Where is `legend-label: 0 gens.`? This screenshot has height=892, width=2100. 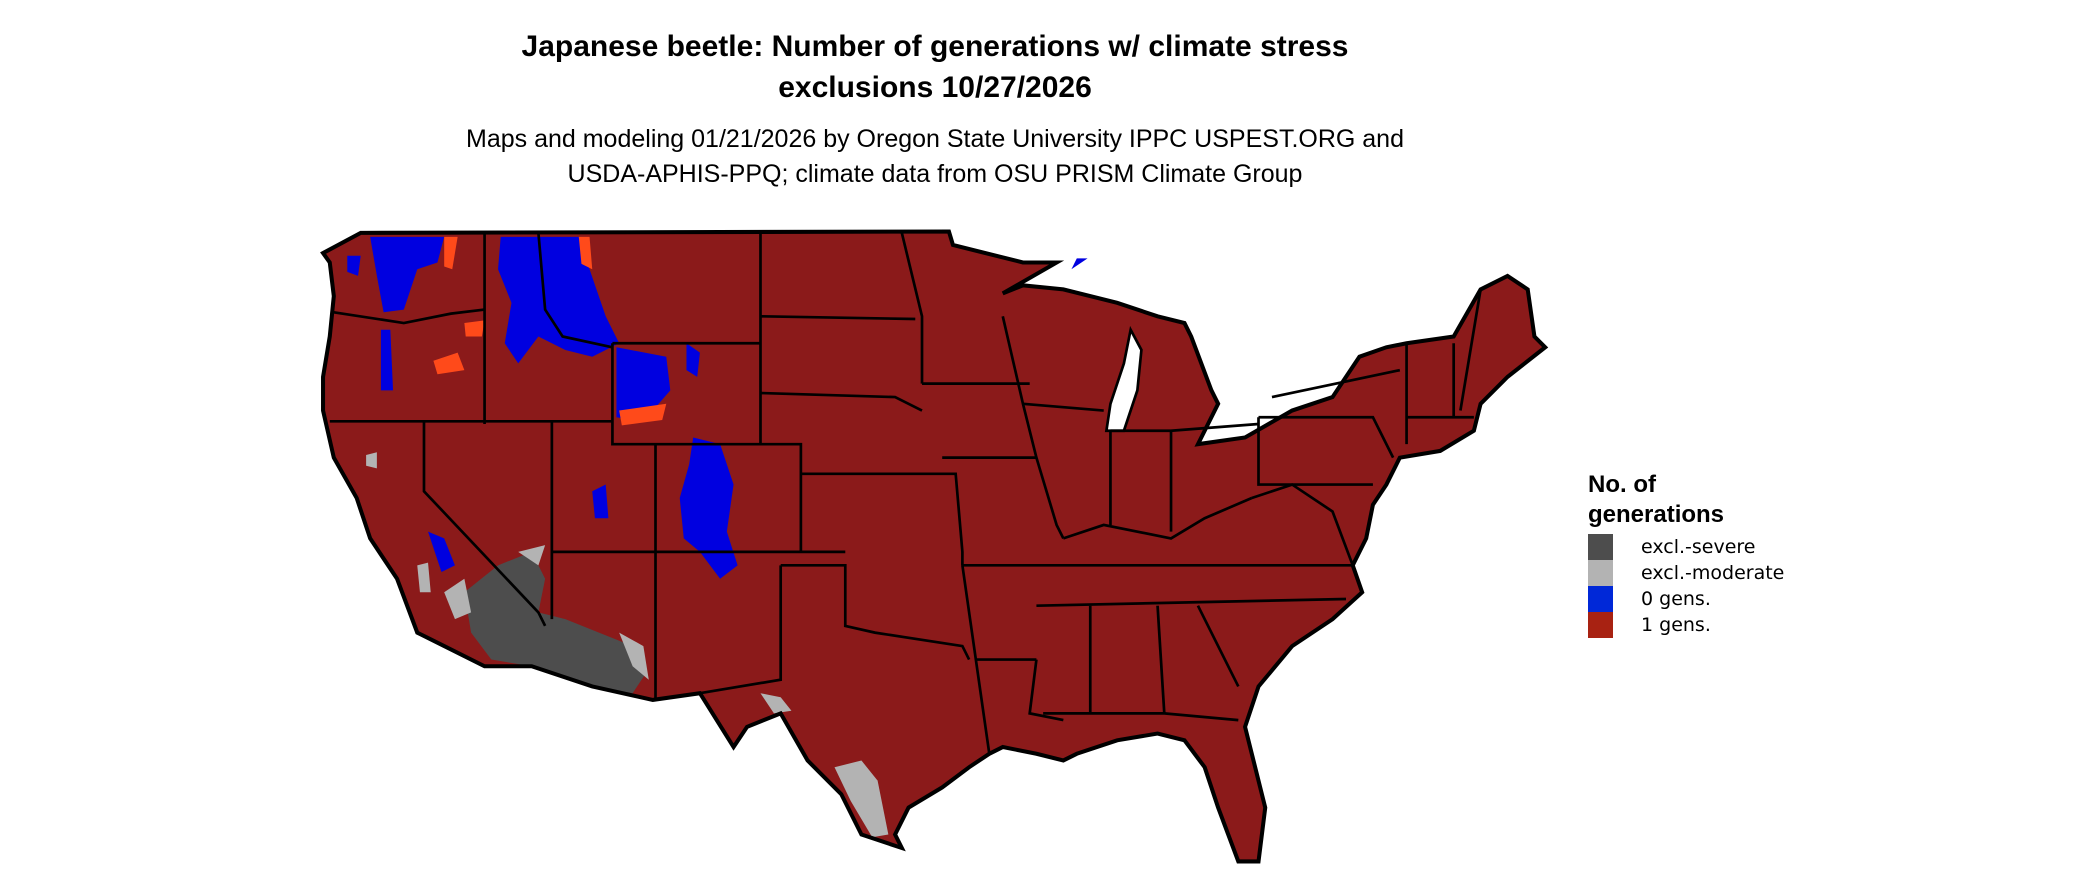 legend-label: 0 gens. is located at coordinates (1676, 599).